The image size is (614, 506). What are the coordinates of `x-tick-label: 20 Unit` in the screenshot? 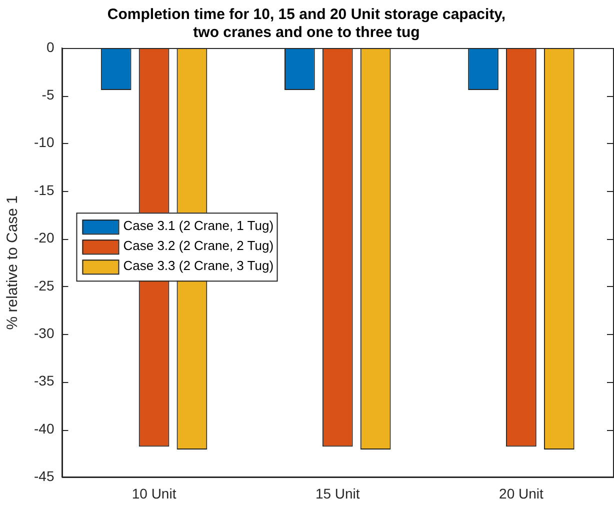 It's located at (521, 493).